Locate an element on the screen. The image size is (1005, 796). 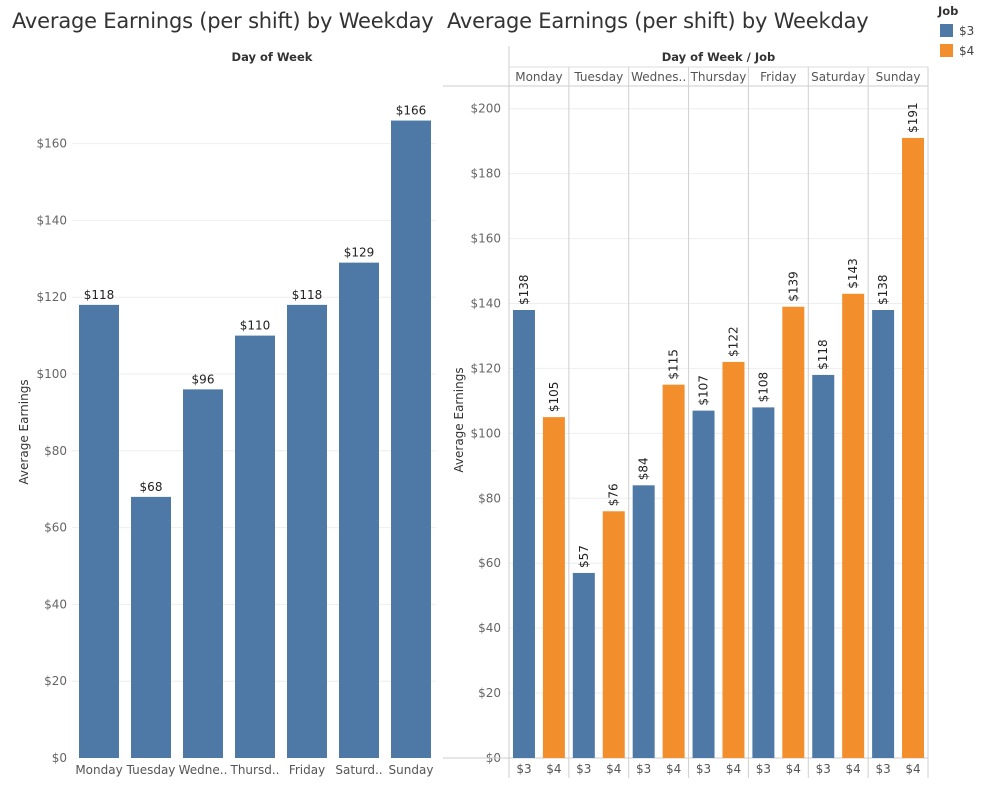
right-y-tick-label: $200 is located at coordinates (485, 109).